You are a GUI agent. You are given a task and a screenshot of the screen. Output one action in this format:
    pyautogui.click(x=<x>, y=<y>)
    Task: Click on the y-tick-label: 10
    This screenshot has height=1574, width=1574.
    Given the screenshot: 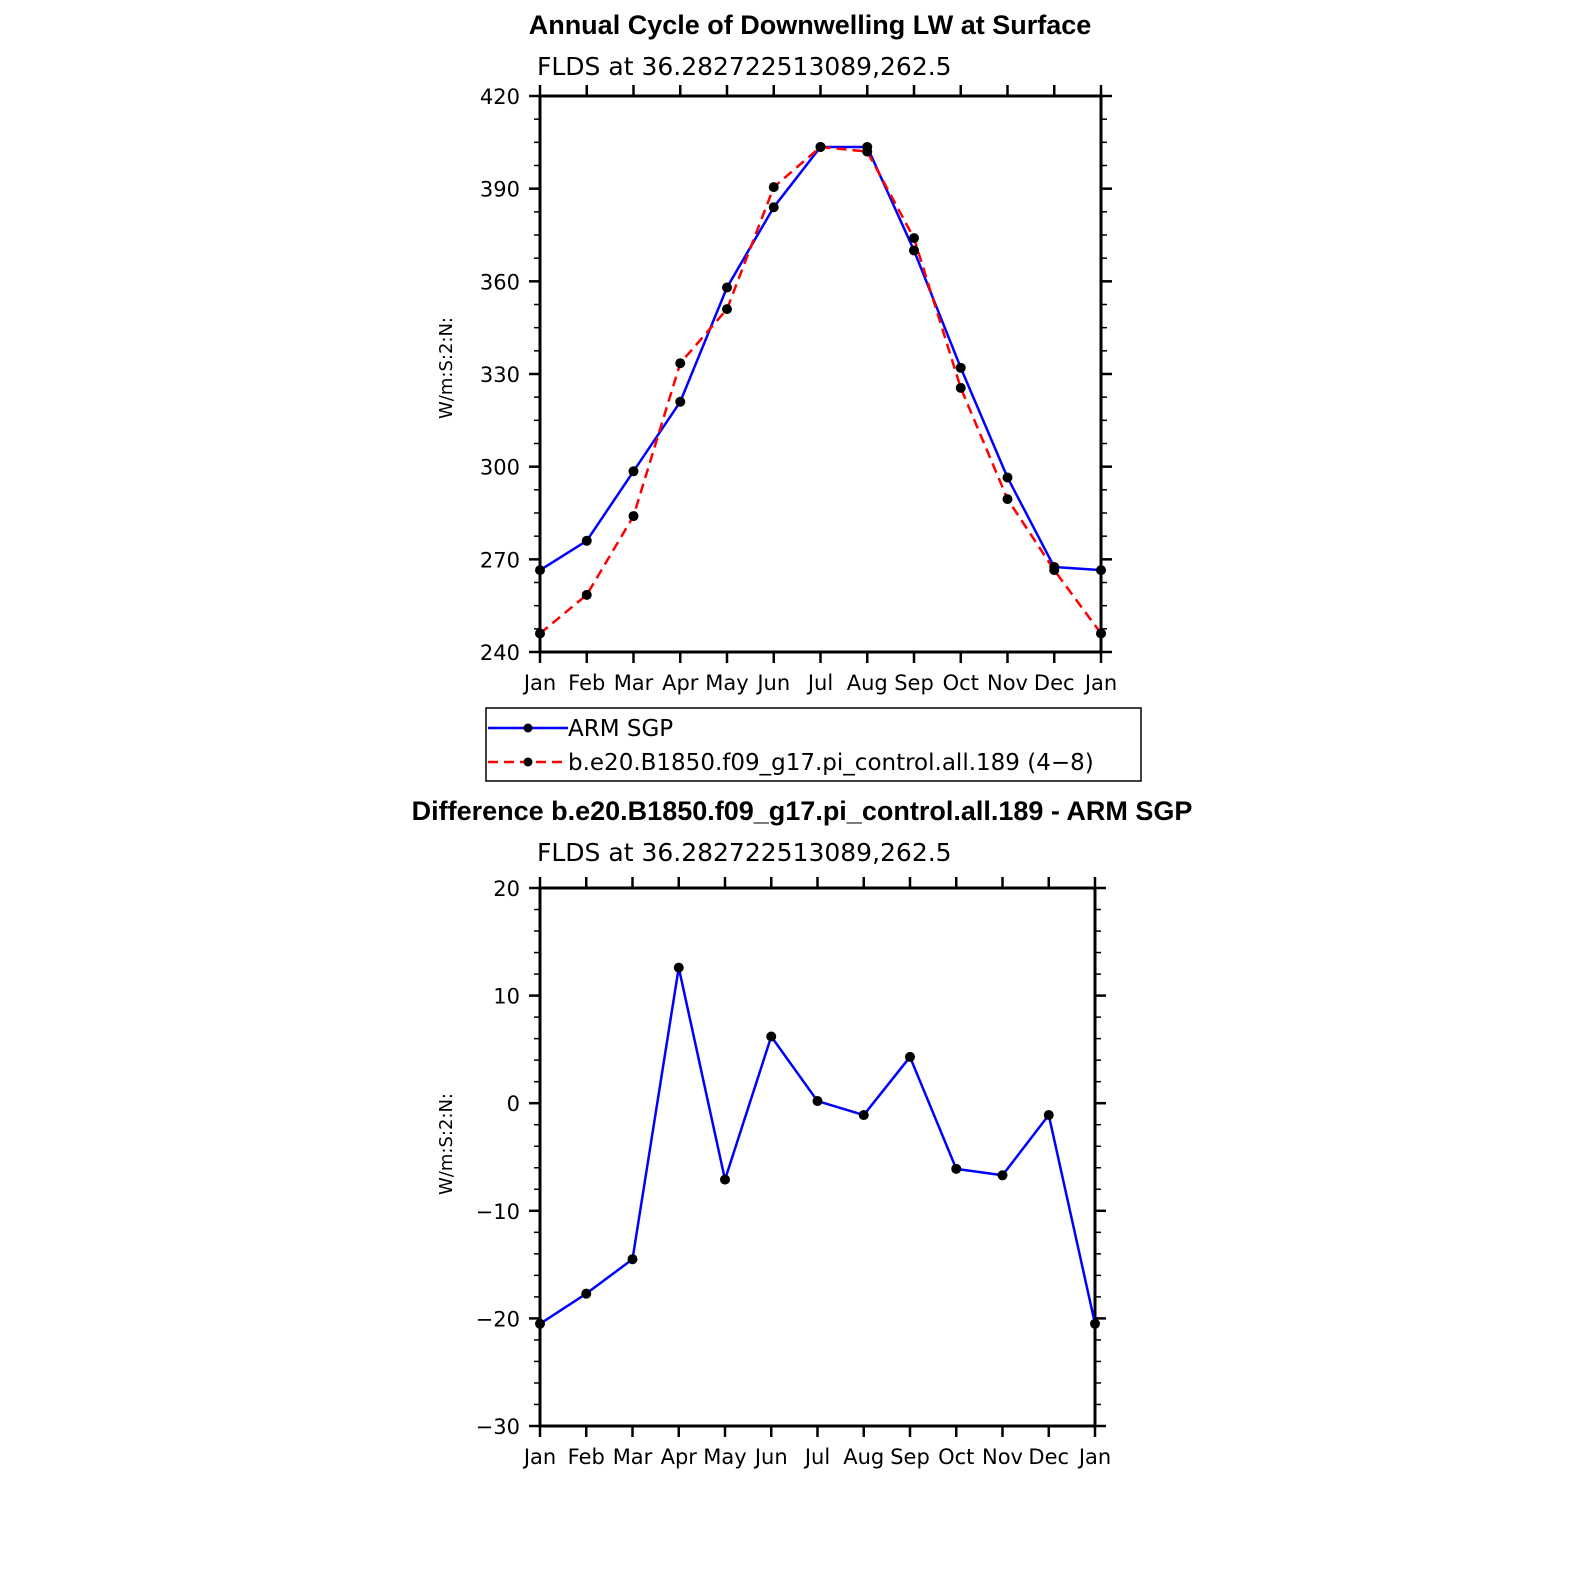 What is the action you would take?
    pyautogui.click(x=506, y=997)
    